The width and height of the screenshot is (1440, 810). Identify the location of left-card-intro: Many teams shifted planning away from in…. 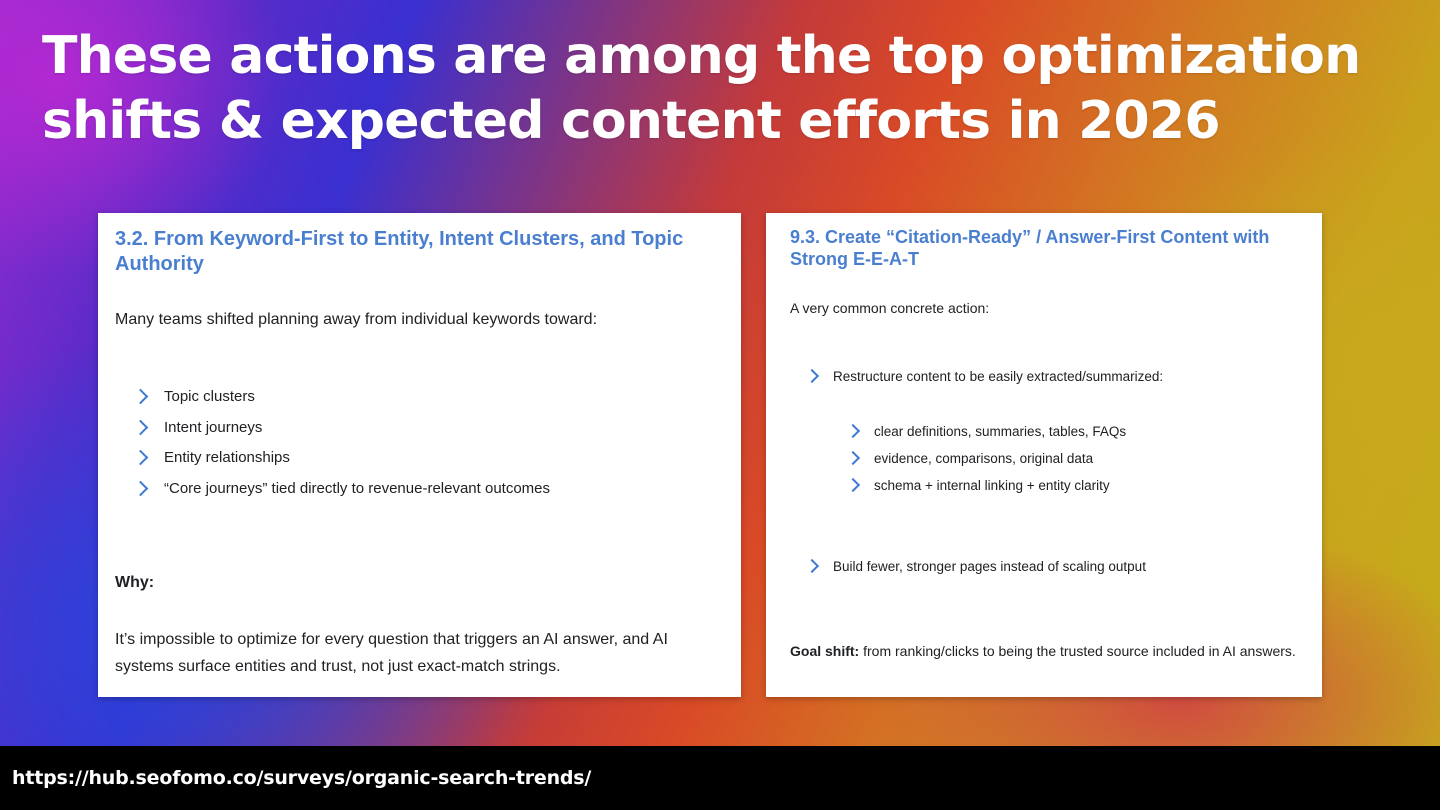
(356, 319).